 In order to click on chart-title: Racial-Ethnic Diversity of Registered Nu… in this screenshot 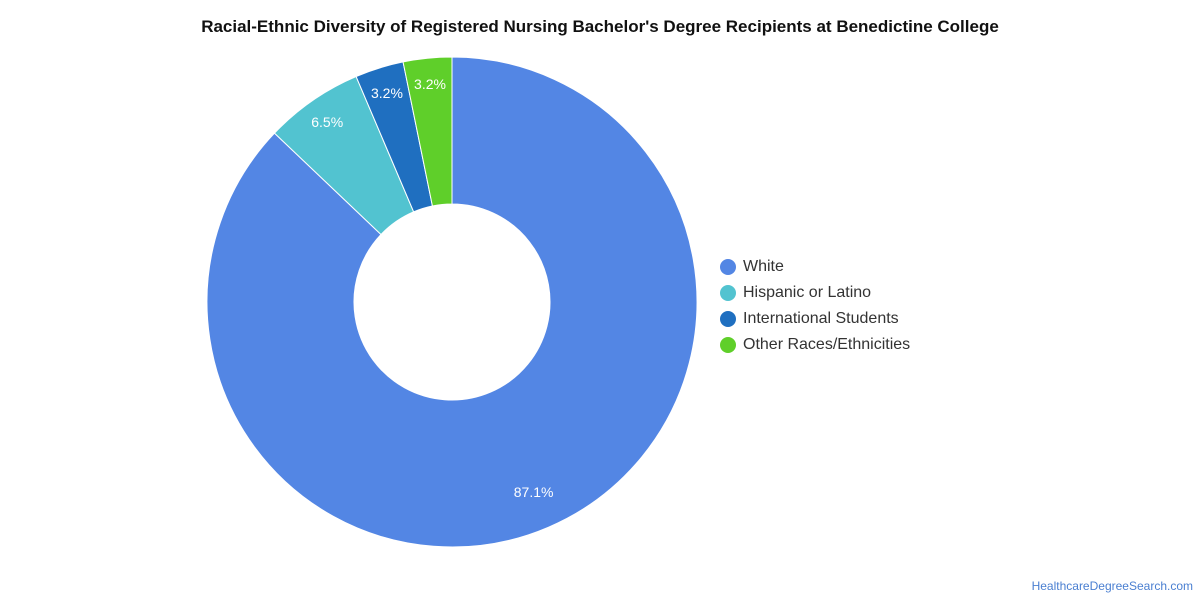, I will do `click(600, 26)`.